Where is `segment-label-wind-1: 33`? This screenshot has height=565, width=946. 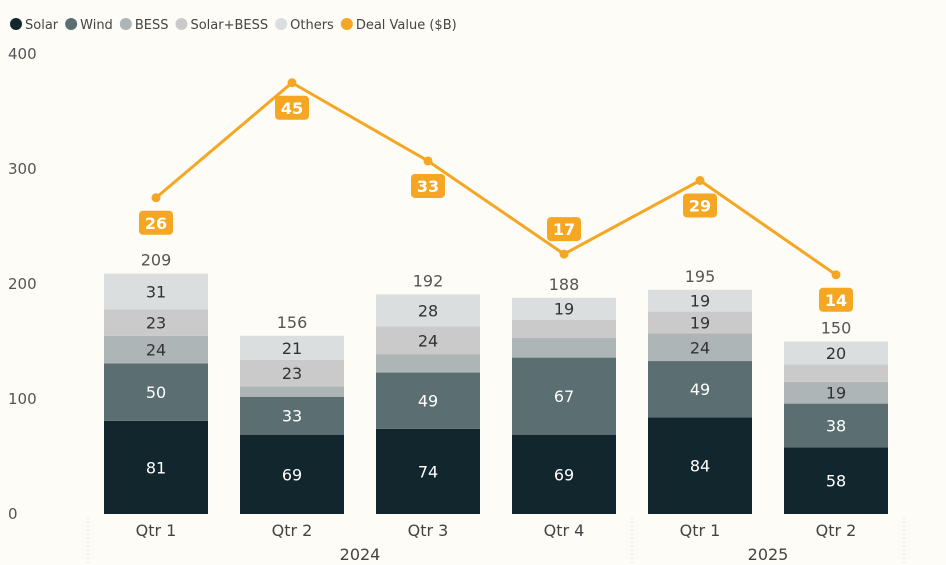 segment-label-wind-1: 33 is located at coordinates (292, 416).